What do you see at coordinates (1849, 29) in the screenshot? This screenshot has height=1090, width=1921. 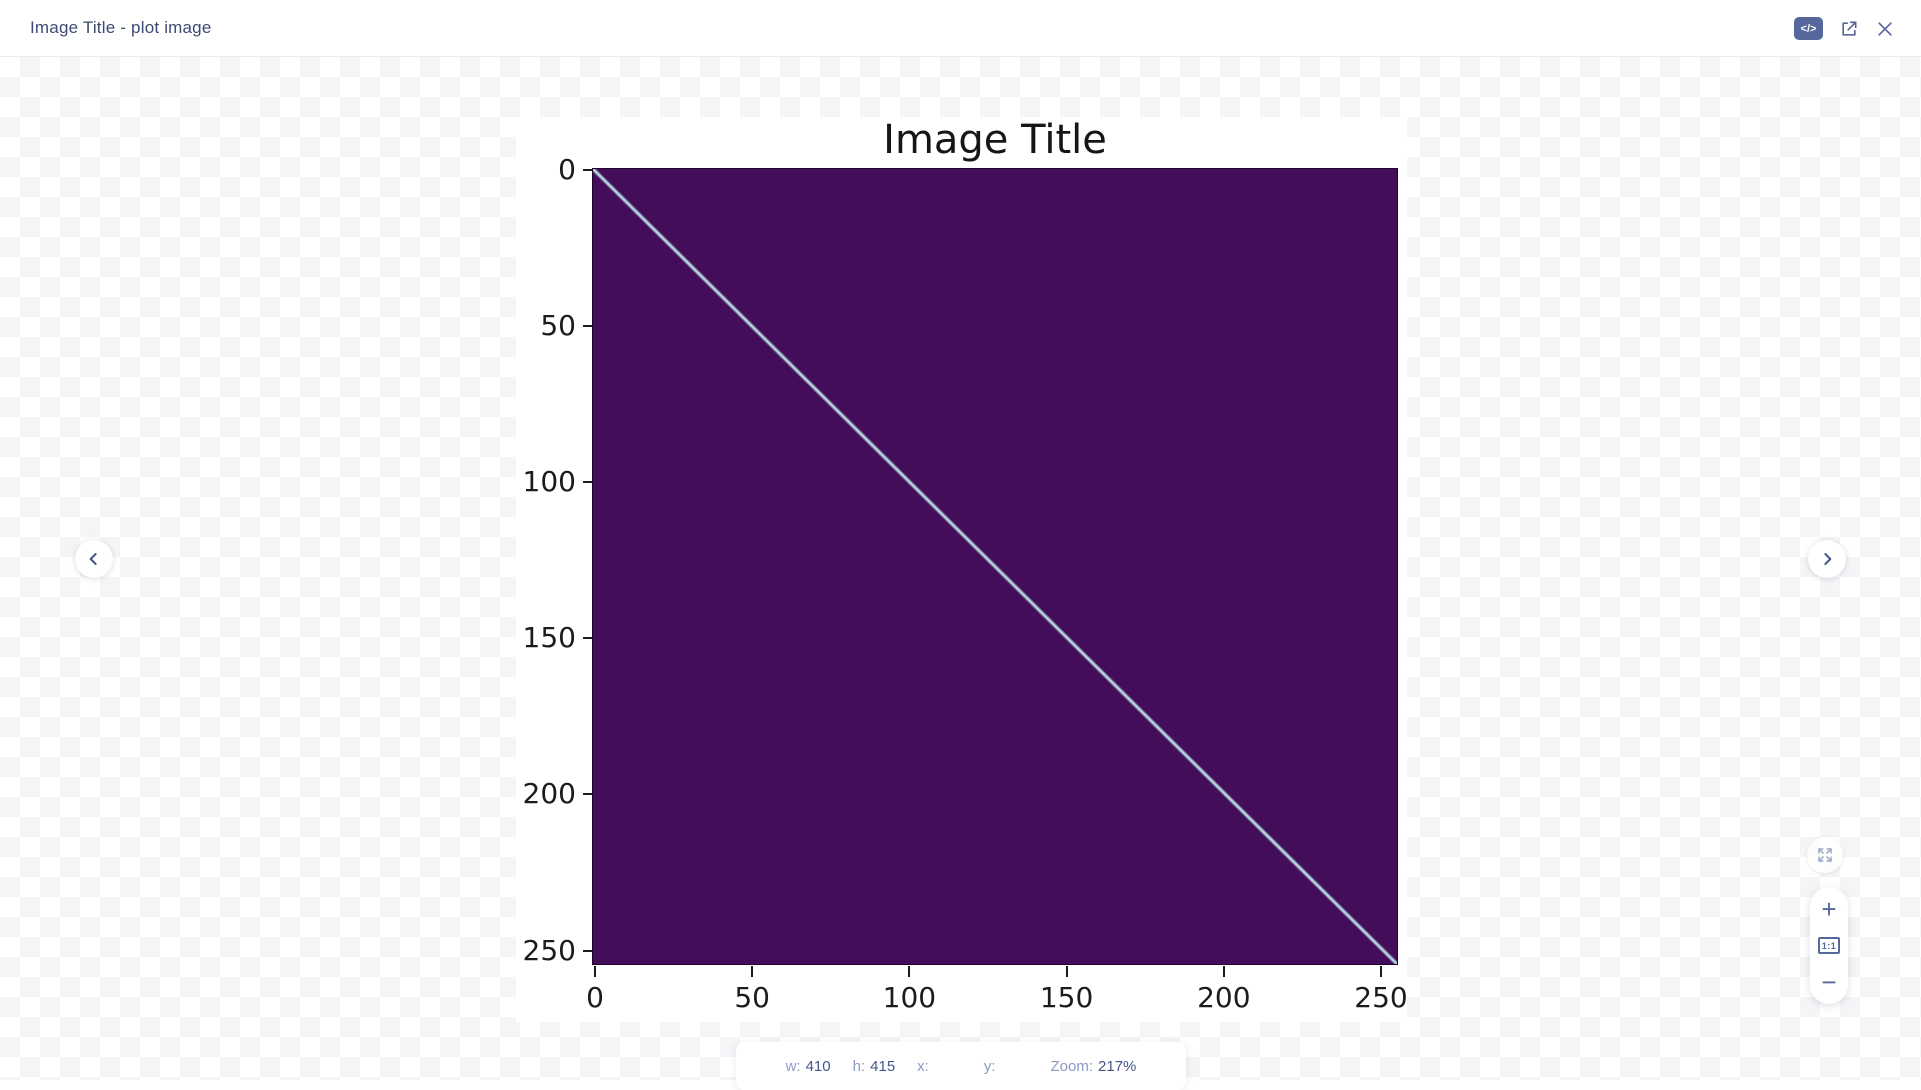 I see `open-external-icon` at bounding box center [1849, 29].